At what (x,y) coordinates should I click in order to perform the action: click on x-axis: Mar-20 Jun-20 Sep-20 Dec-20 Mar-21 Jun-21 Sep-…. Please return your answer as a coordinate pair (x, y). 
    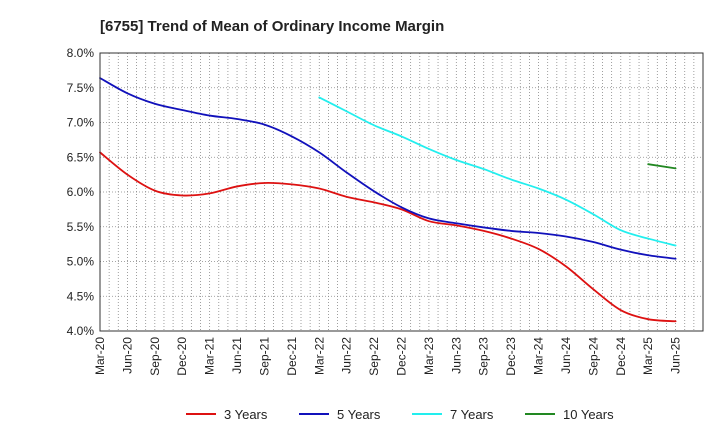
    Looking at the image, I should click on (388, 356).